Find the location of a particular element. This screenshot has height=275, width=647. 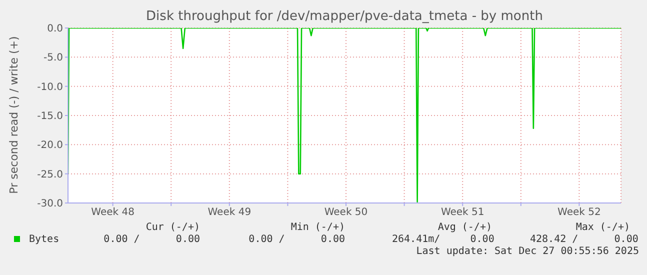

x-tick-label: Week 50 is located at coordinates (346, 212).